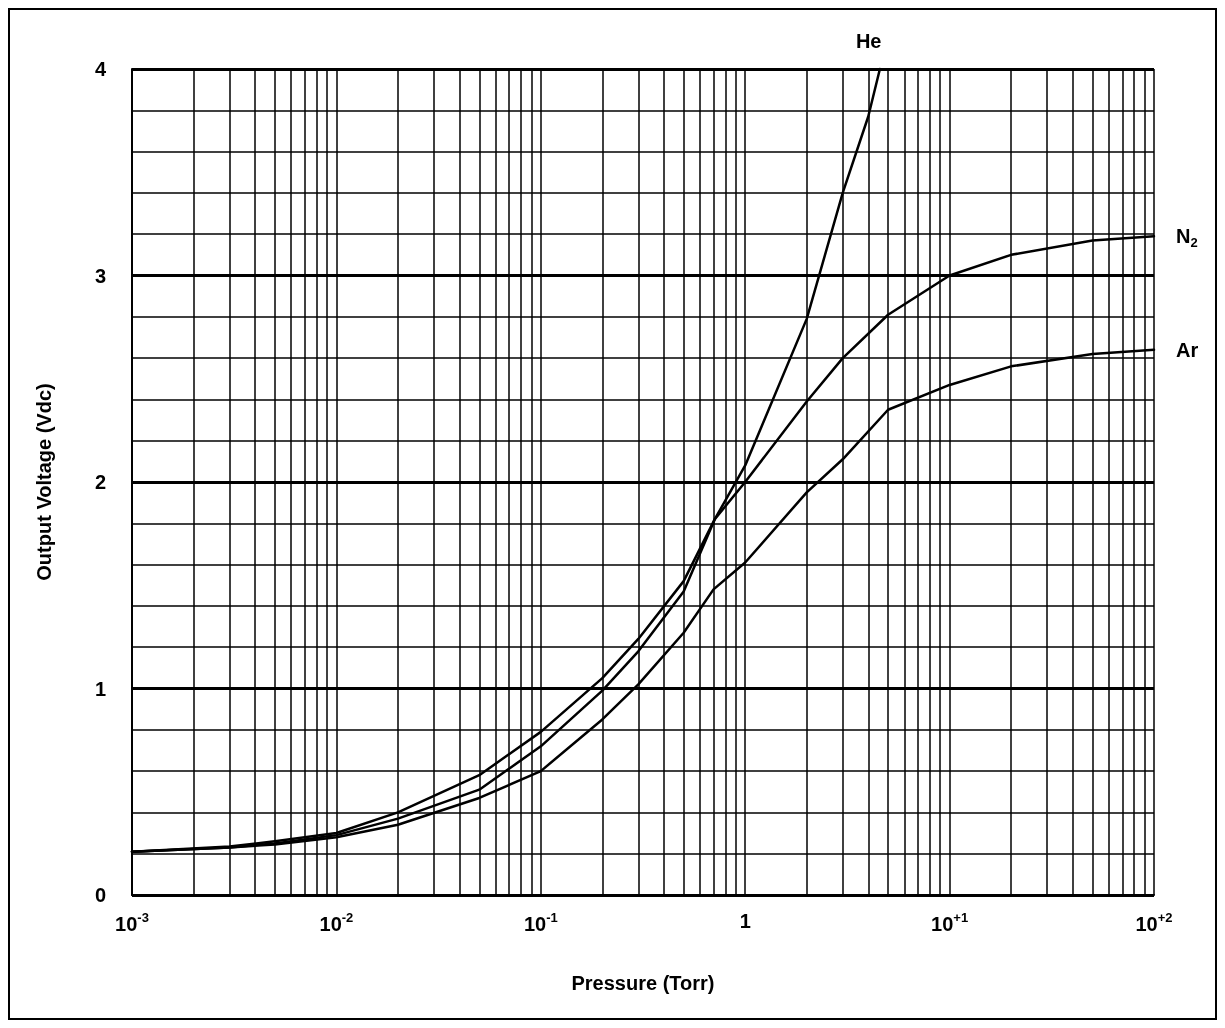 This screenshot has width=1225, height=1028. Describe the element at coordinates (100, 895) in the screenshot. I see `y-tick-label: 0` at that location.